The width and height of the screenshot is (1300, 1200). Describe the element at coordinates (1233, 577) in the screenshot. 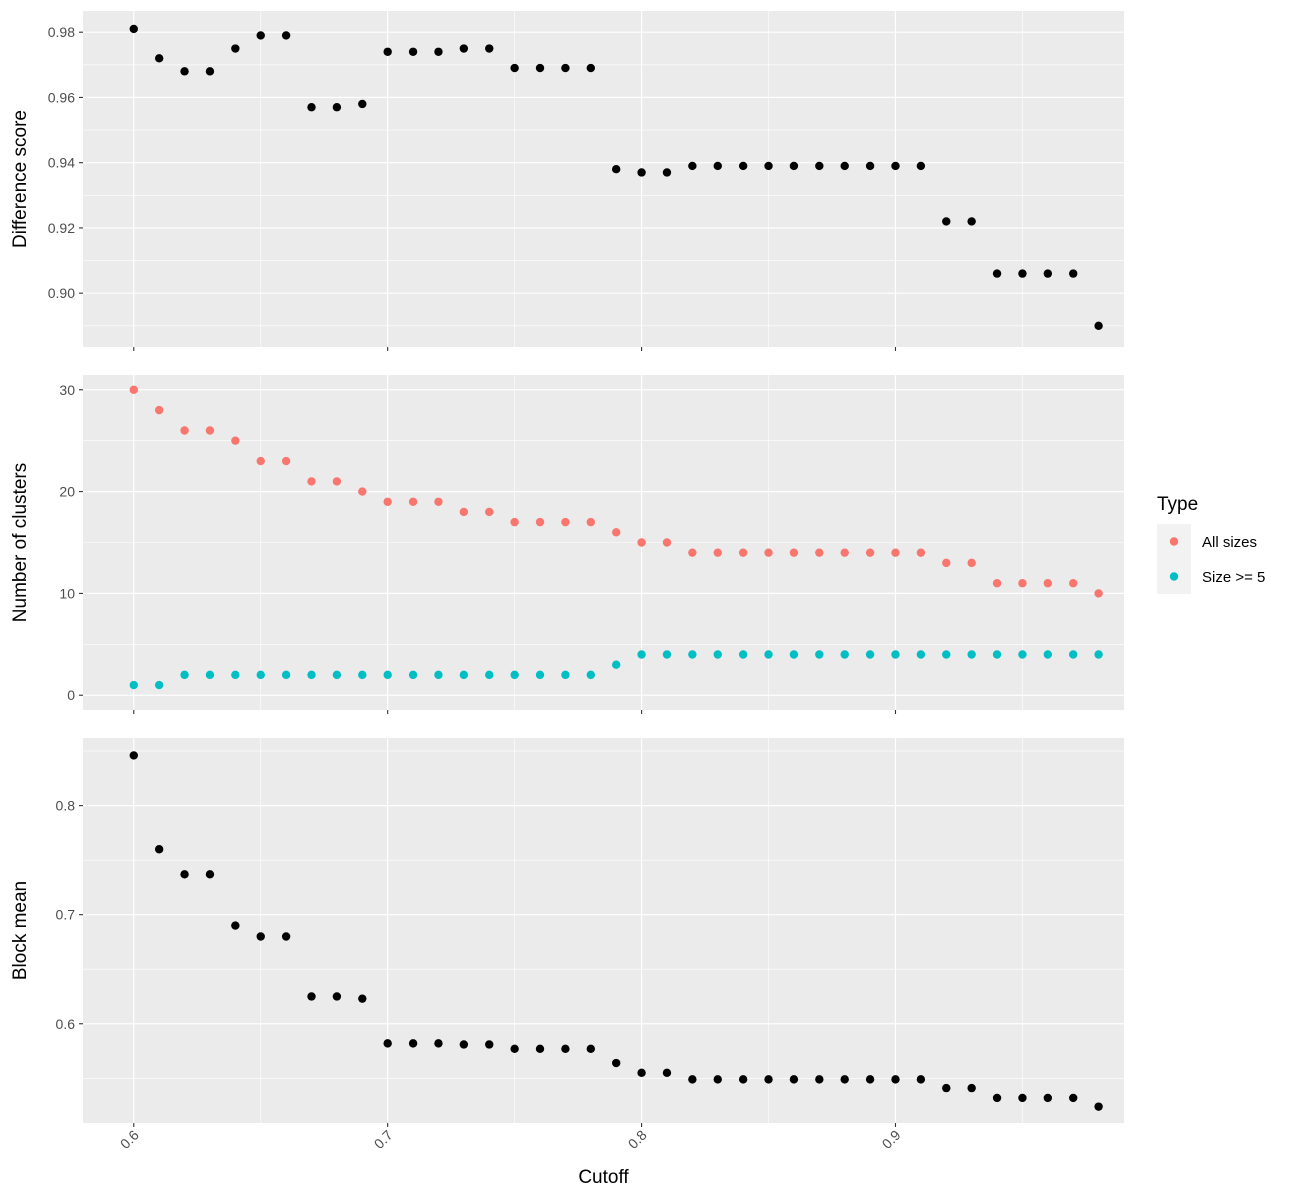

I see `legend-label: Size >= 5` at that location.